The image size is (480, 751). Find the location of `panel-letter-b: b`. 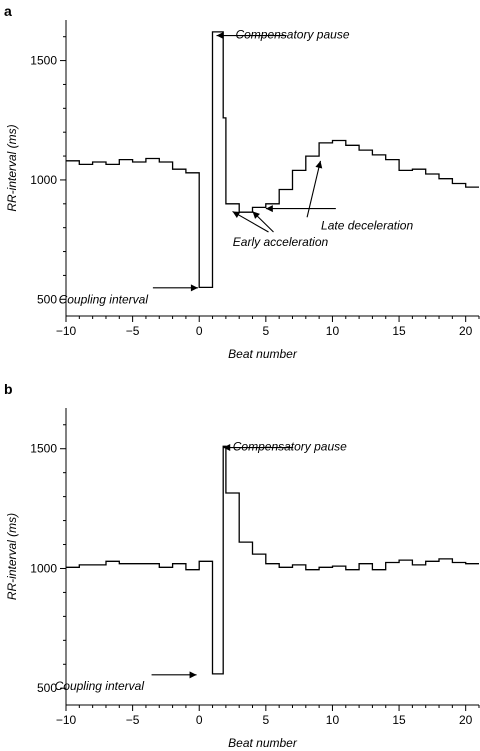

panel-letter-b: b is located at coordinates (8, 389).